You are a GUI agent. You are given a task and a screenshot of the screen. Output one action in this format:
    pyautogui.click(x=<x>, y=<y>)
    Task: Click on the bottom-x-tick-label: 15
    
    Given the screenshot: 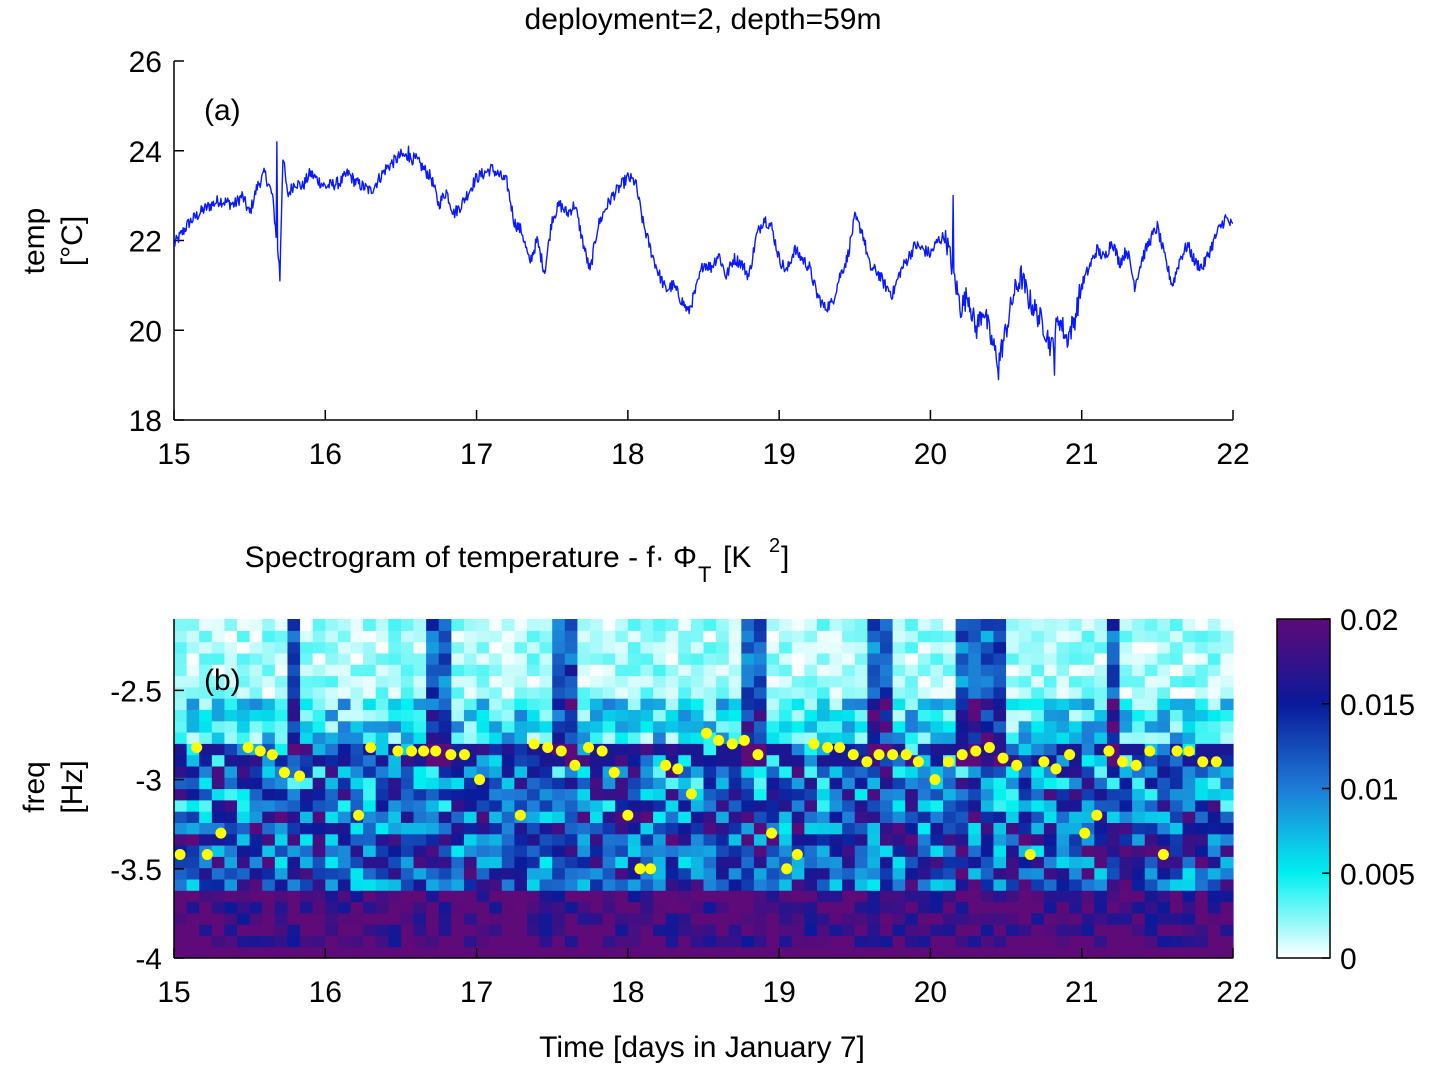 What is the action you would take?
    pyautogui.click(x=173, y=992)
    